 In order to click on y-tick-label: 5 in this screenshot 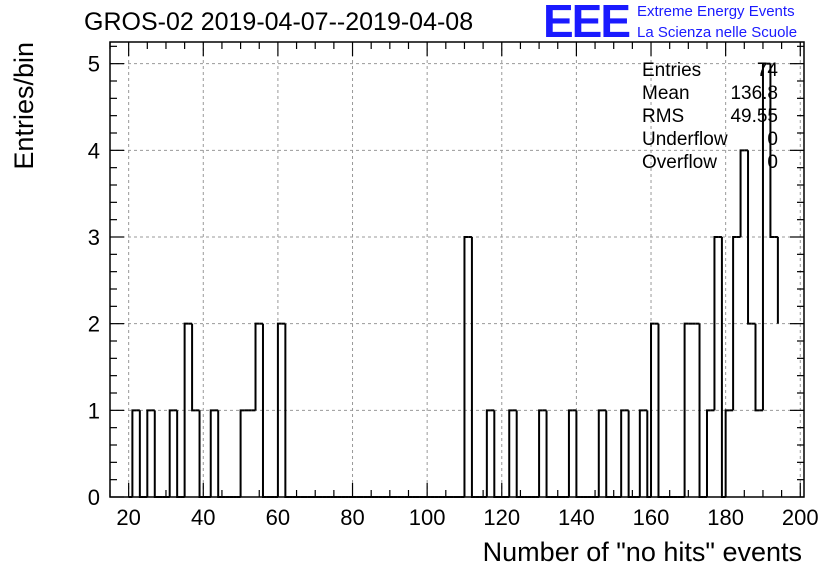, I will do `click(94, 64)`.